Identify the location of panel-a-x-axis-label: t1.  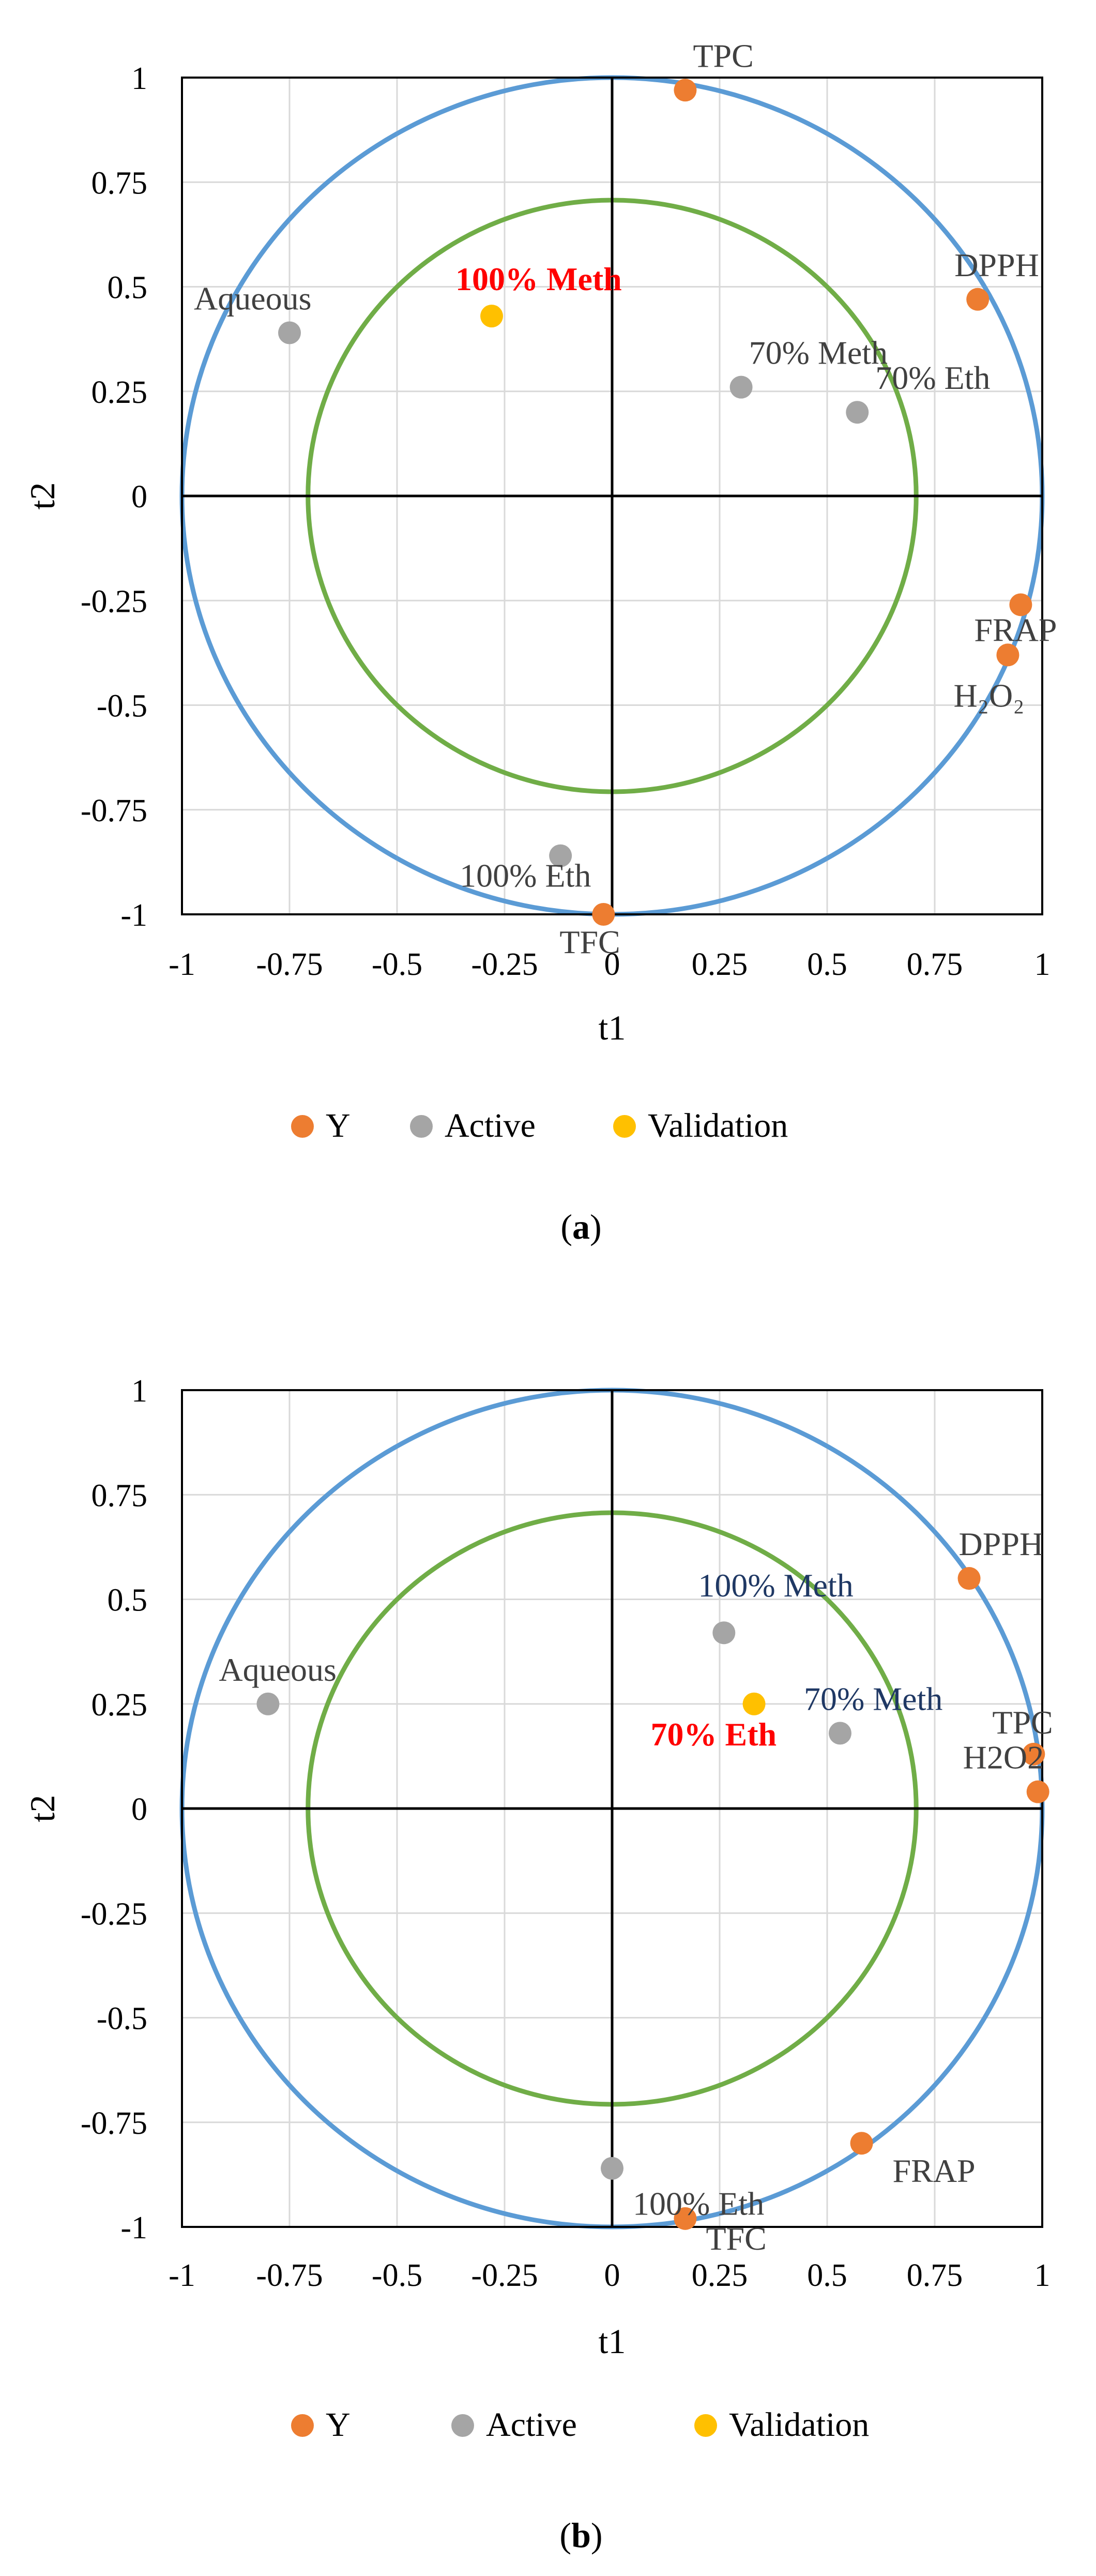
(612, 1027).